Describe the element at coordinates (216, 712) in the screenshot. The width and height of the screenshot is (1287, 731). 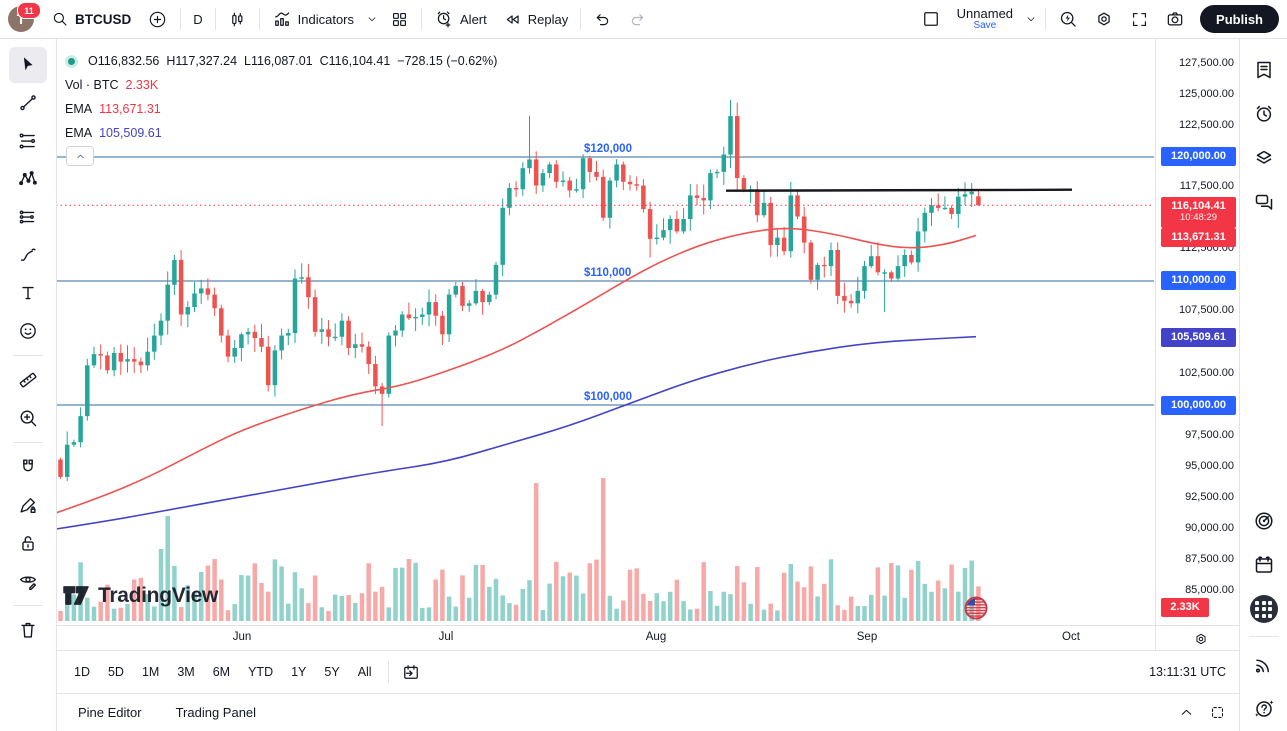
I see `trading-panel-tab: Trading Panel` at that location.